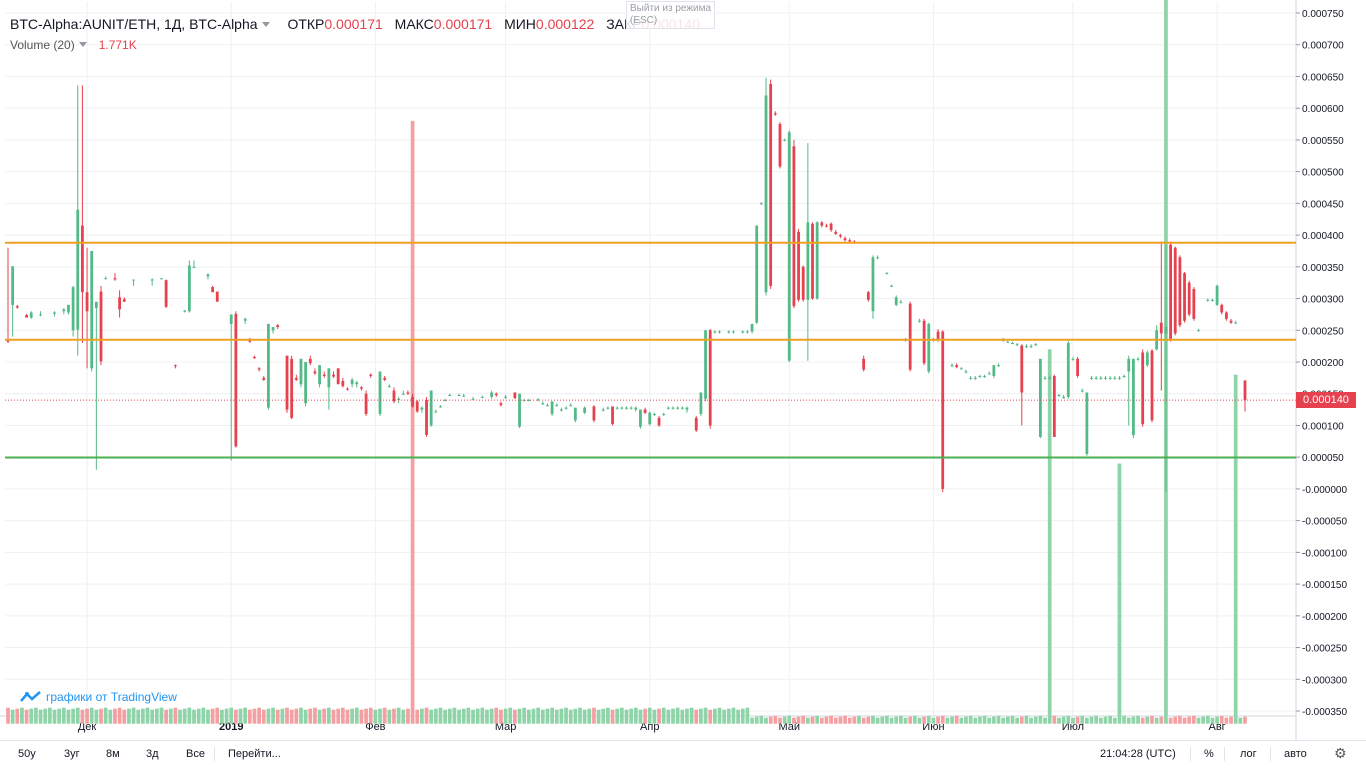 The height and width of the screenshot is (769, 1366). Describe the element at coordinates (113, 754) in the screenshot. I see `range-button-8m: 8м` at that location.